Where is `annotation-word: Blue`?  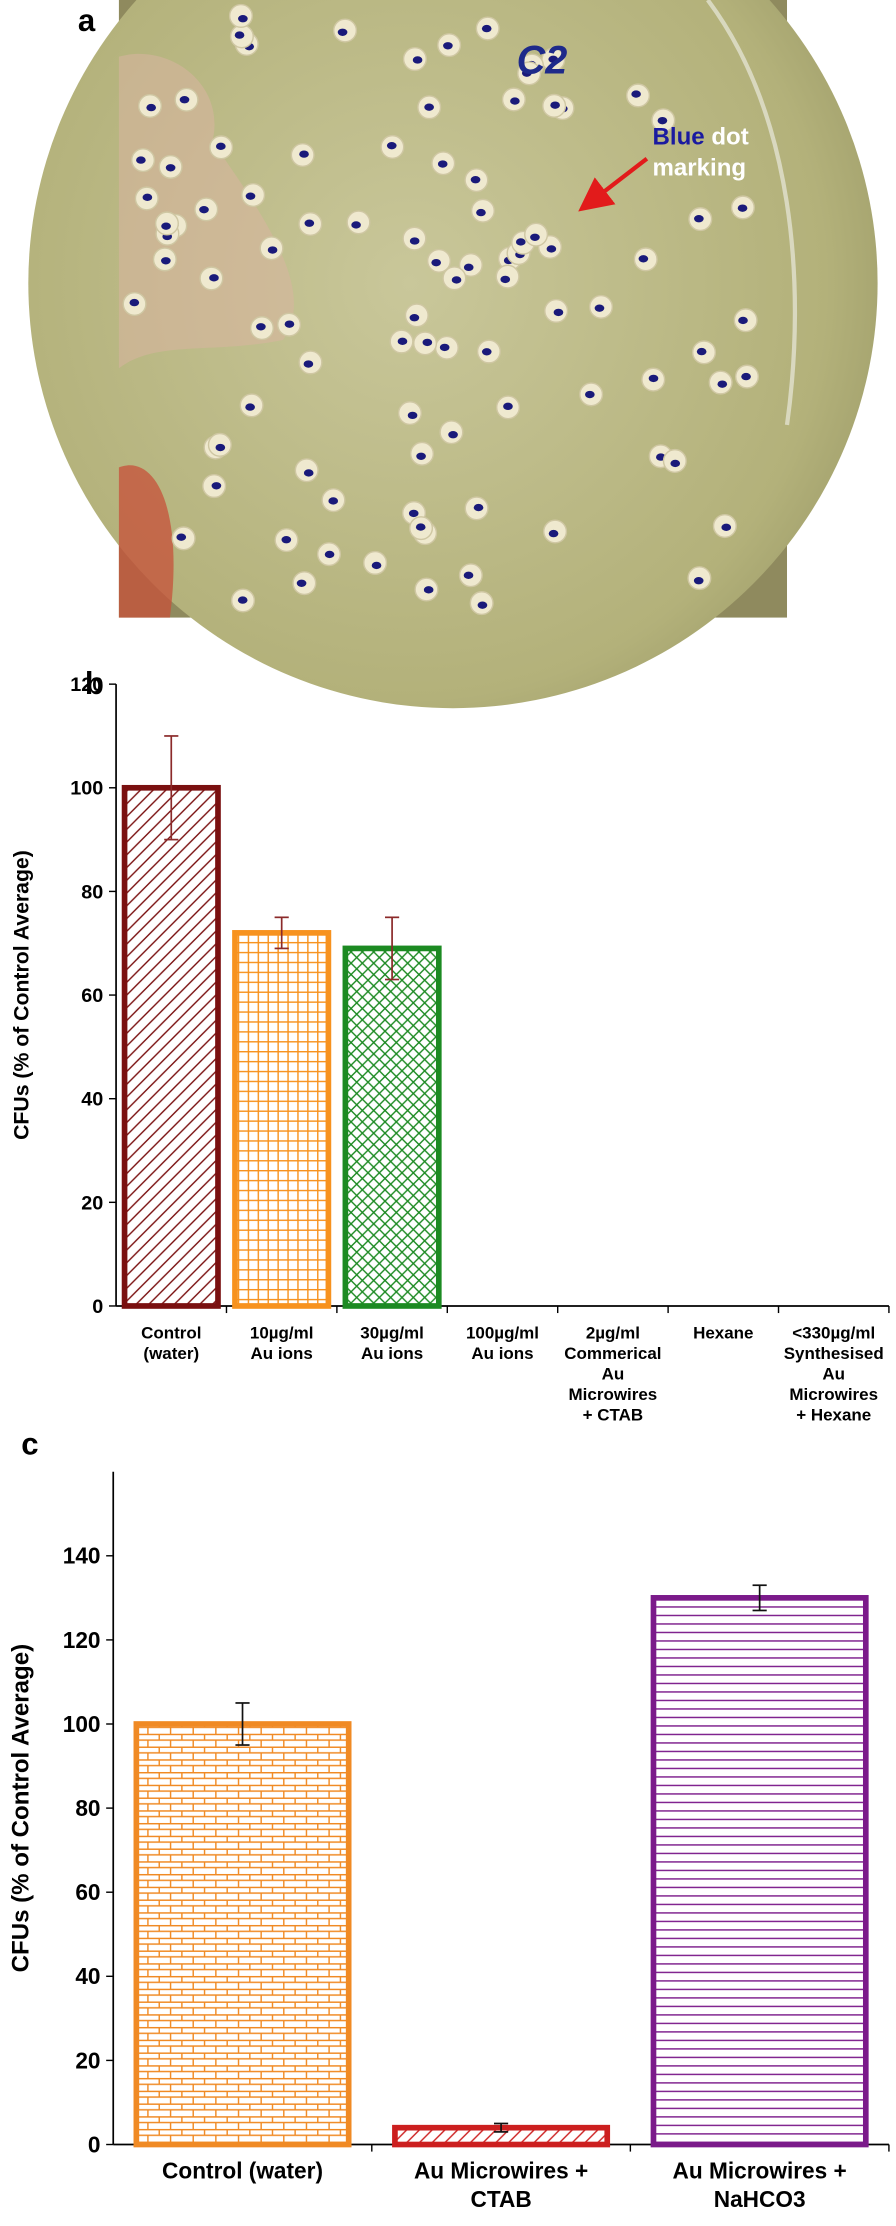
annotation-word: Blue is located at coordinates (679, 136).